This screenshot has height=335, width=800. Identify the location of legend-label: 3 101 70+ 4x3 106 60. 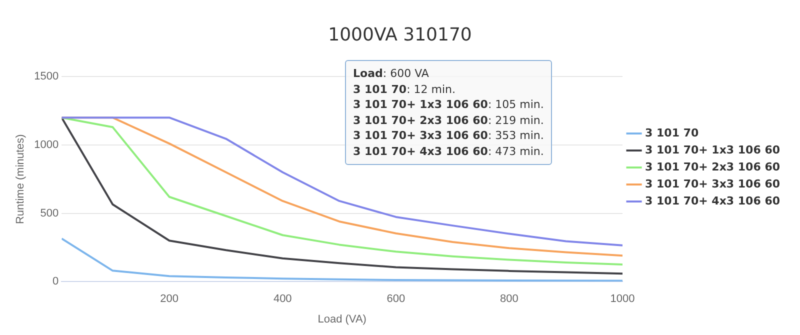
(712, 201).